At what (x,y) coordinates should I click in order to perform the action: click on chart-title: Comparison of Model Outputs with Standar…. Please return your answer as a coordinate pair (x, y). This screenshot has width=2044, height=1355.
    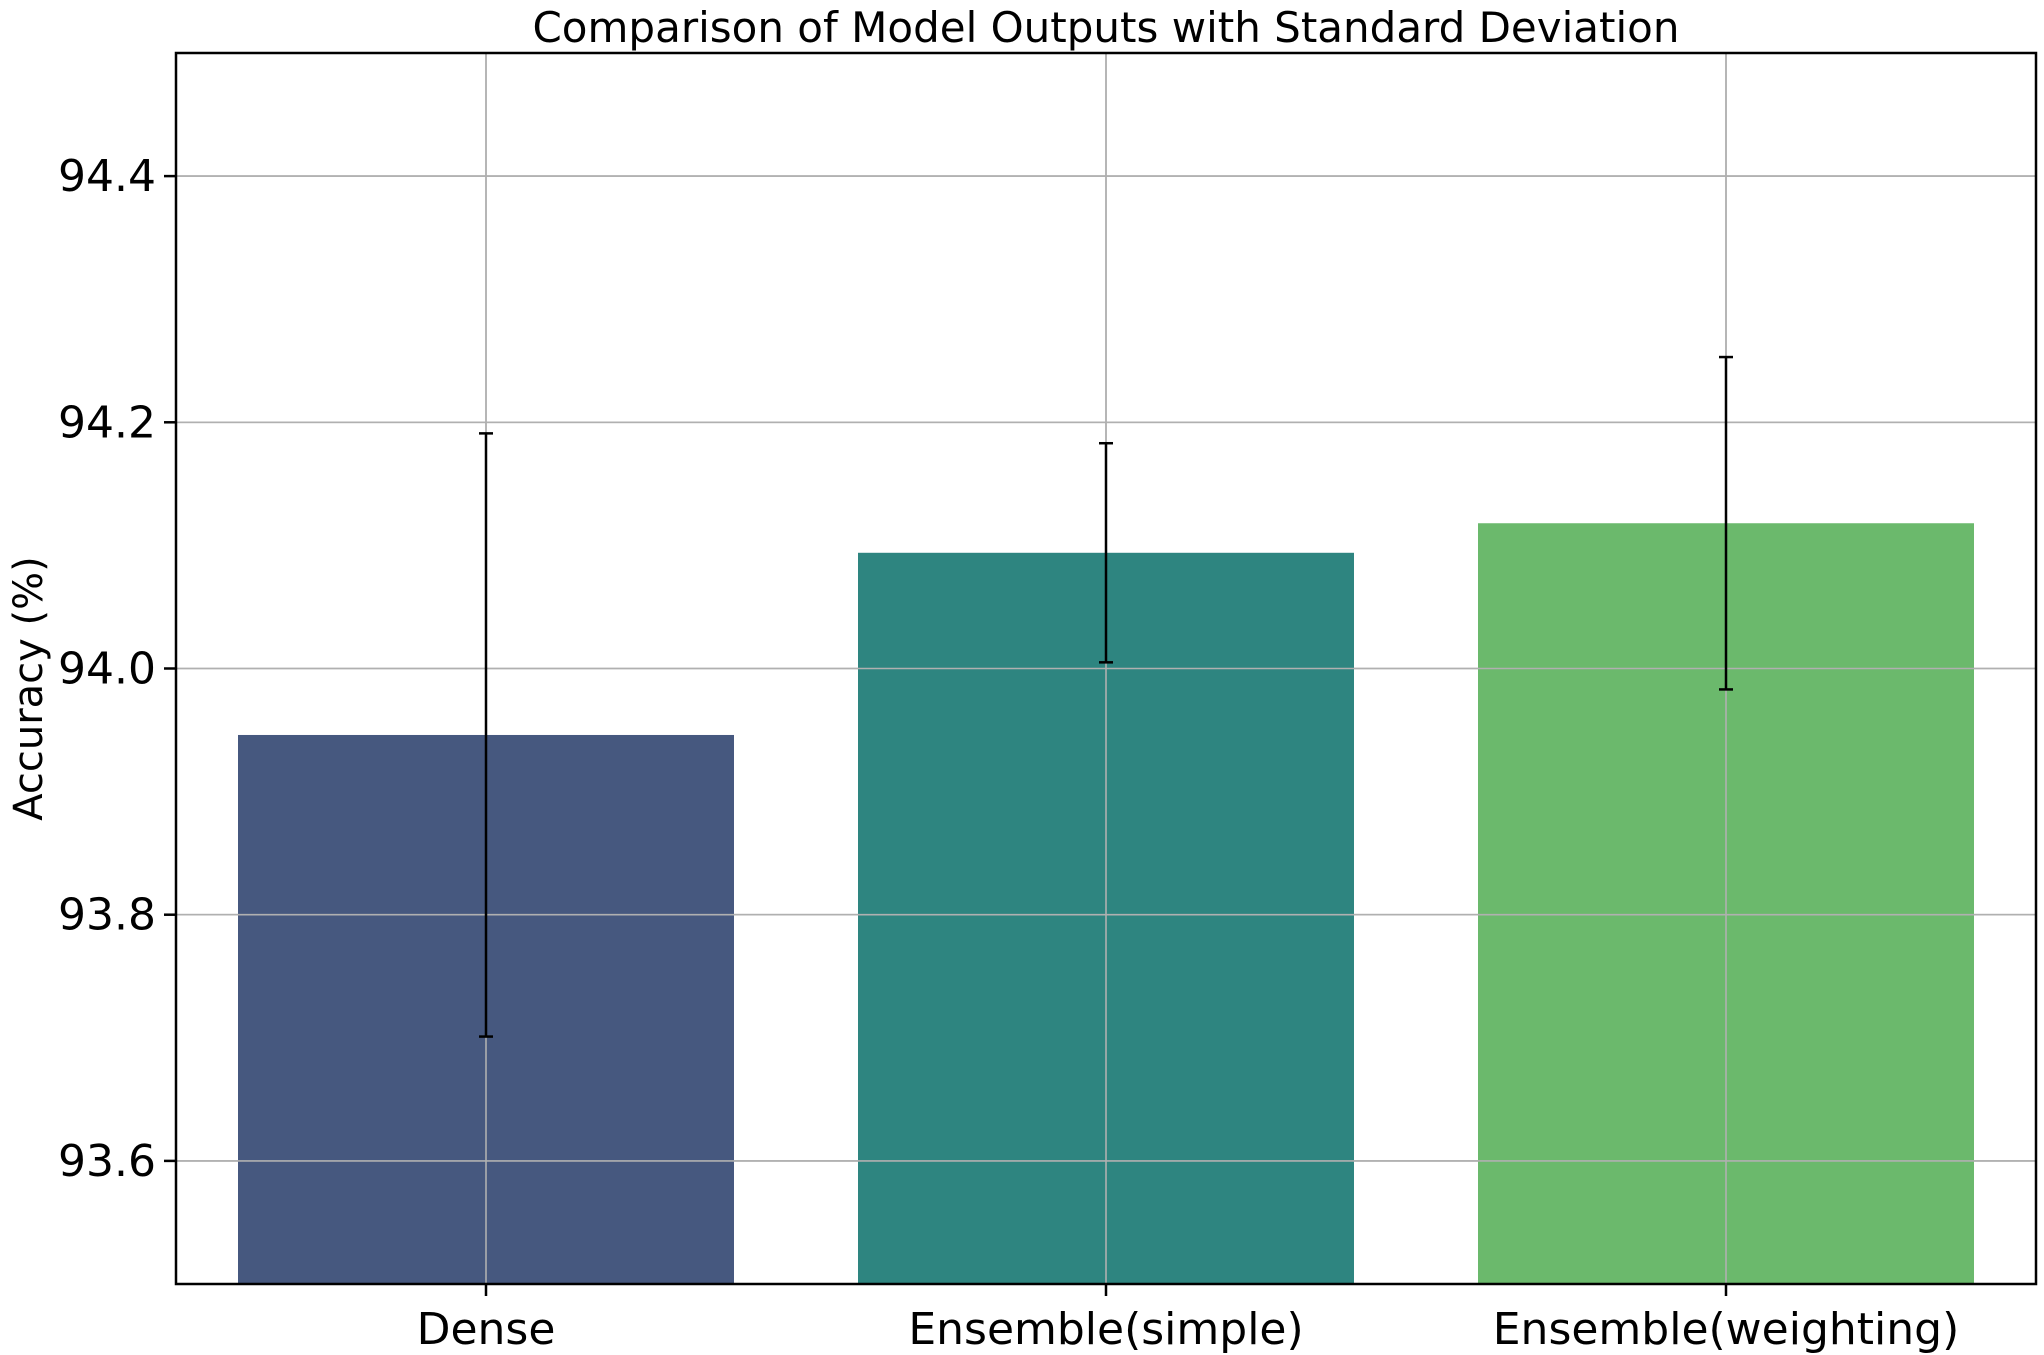
    Looking at the image, I should click on (1105, 27).